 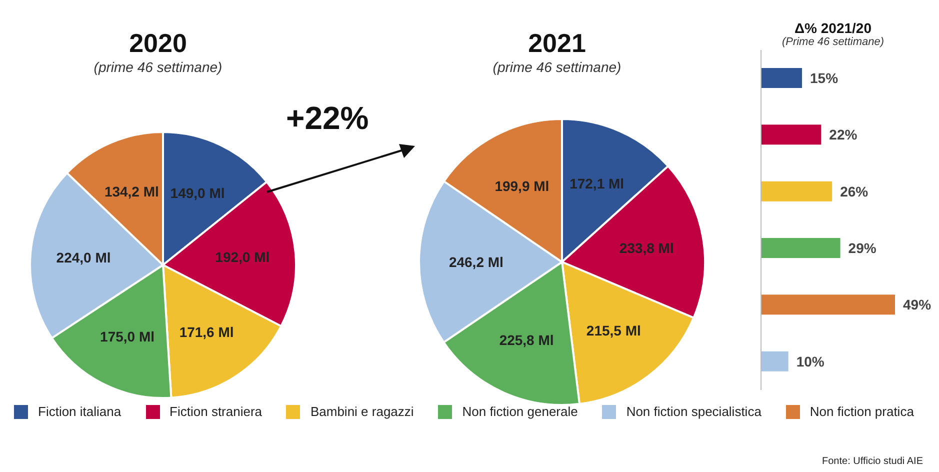 What do you see at coordinates (862, 248) in the screenshot?
I see `data-label: 29%` at bounding box center [862, 248].